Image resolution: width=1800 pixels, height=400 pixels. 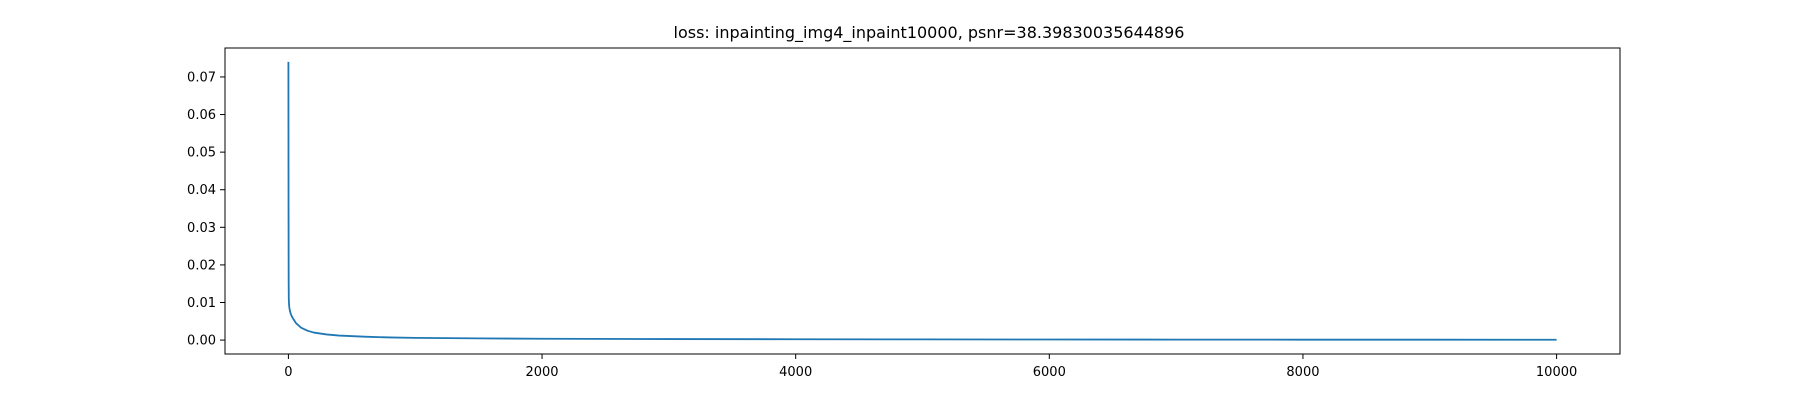 I want to click on y-tick-label: 0.02, so click(x=201, y=265).